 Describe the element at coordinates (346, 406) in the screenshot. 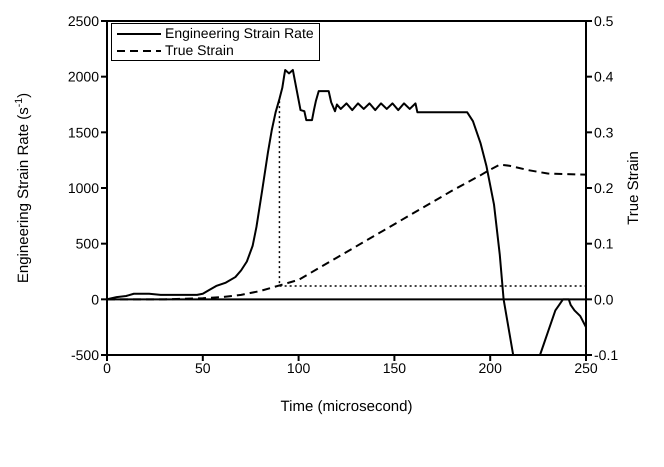

I see `x-axis-title: Time (microsecond)` at that location.